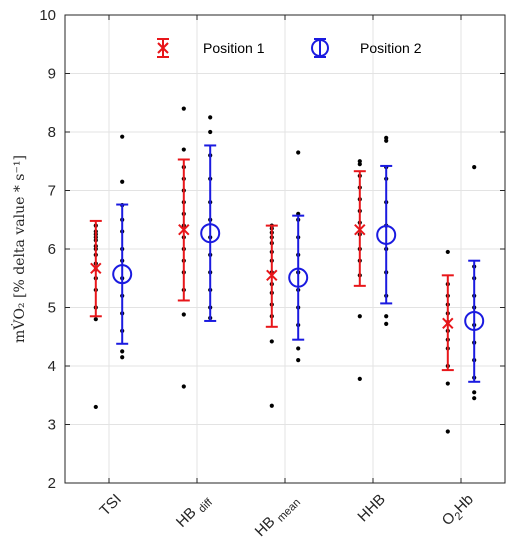 This screenshot has height=550, width=520. Describe the element at coordinates (277, 516) in the screenshot. I see `x-tick-label: HB mean` at that location.